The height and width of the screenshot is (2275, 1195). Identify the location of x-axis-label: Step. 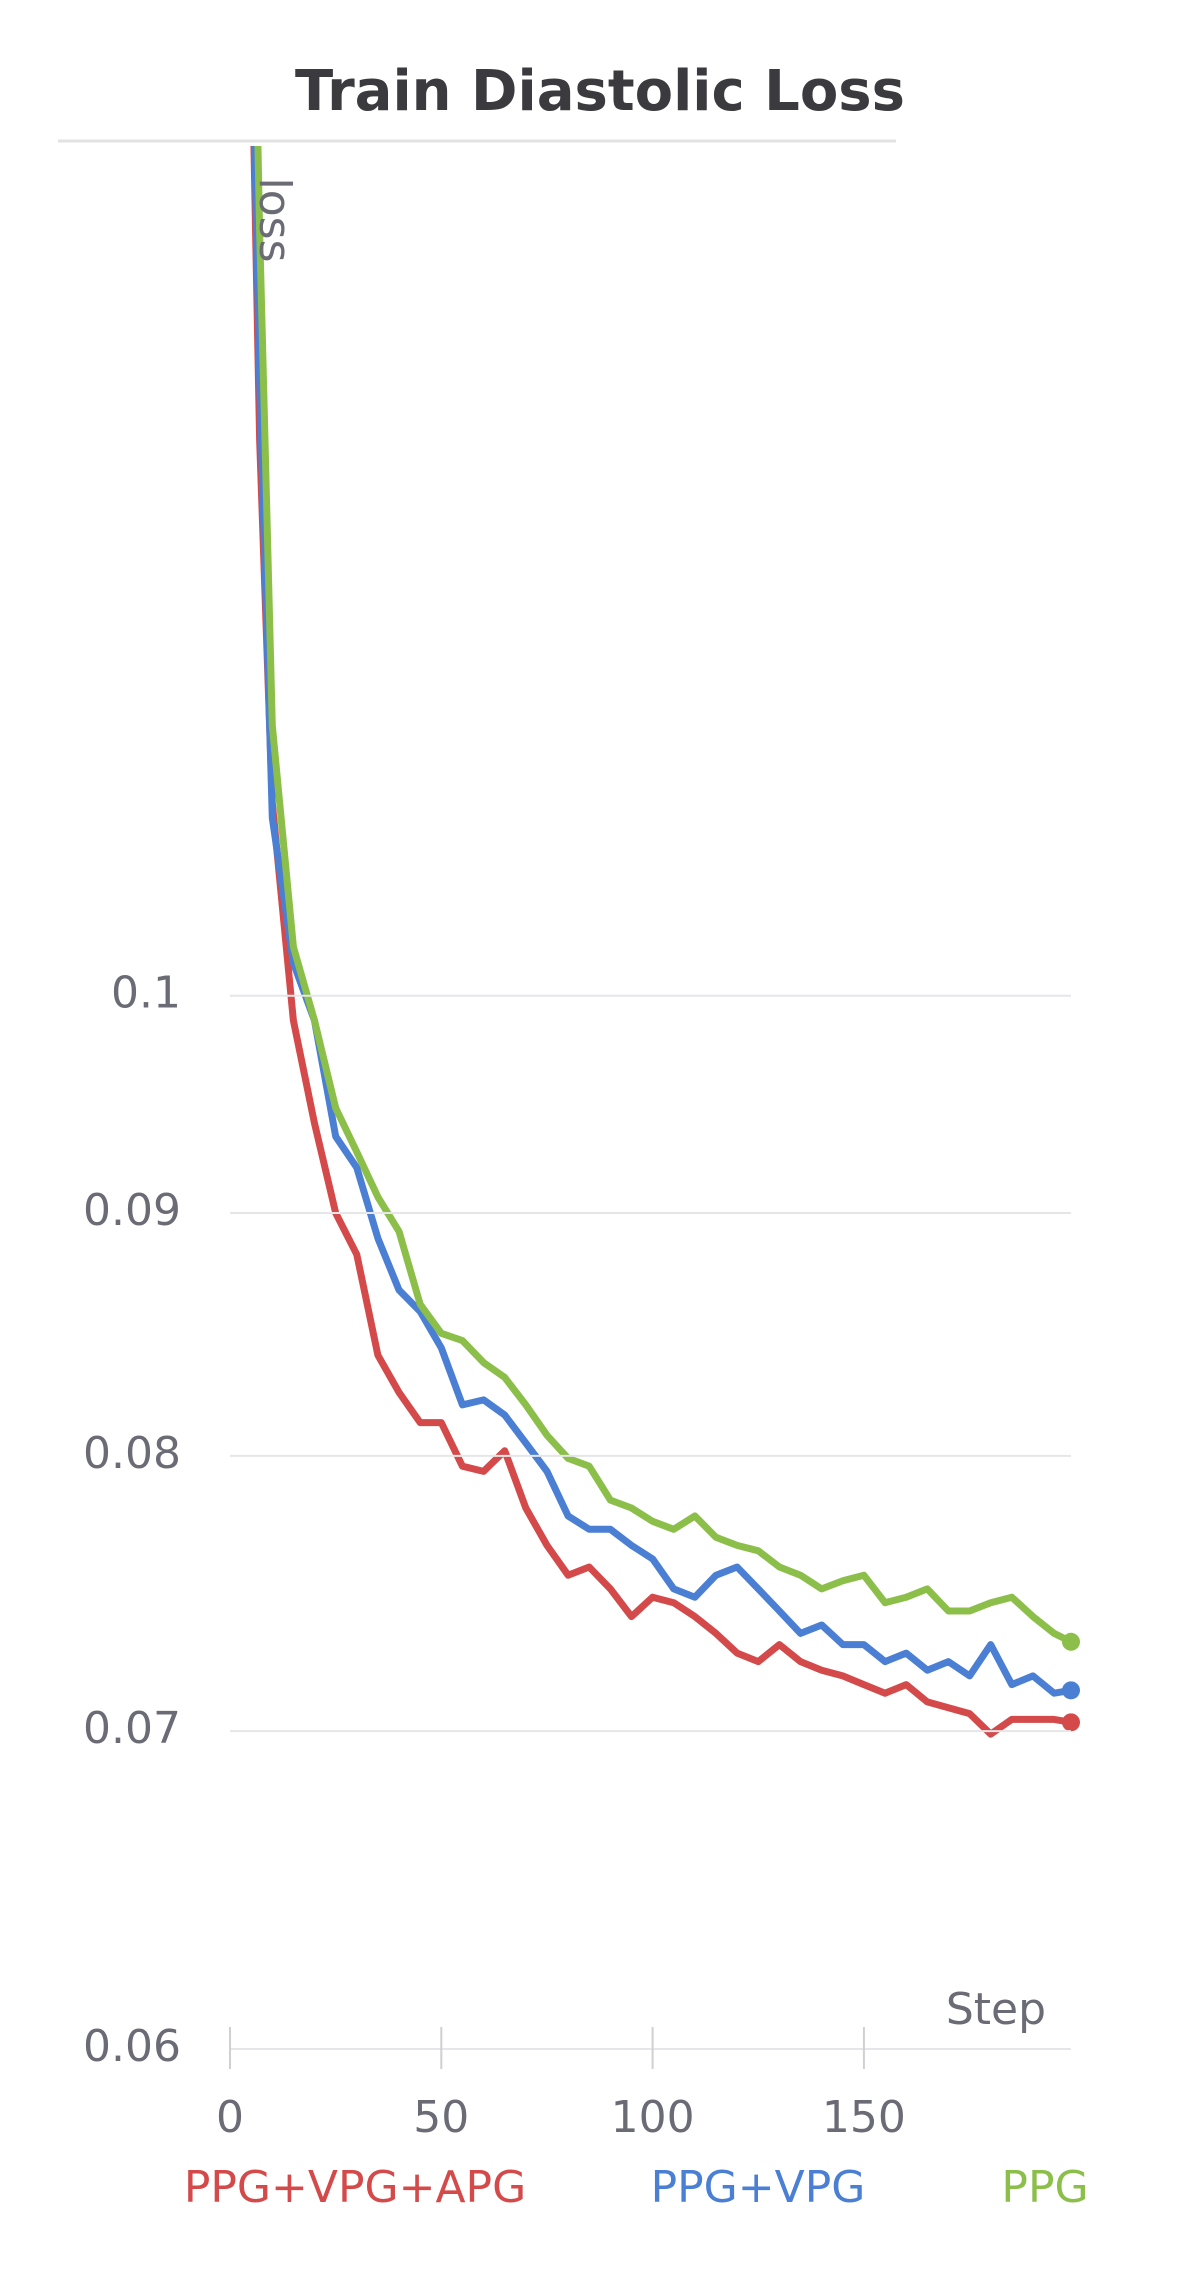
(996, 2009).